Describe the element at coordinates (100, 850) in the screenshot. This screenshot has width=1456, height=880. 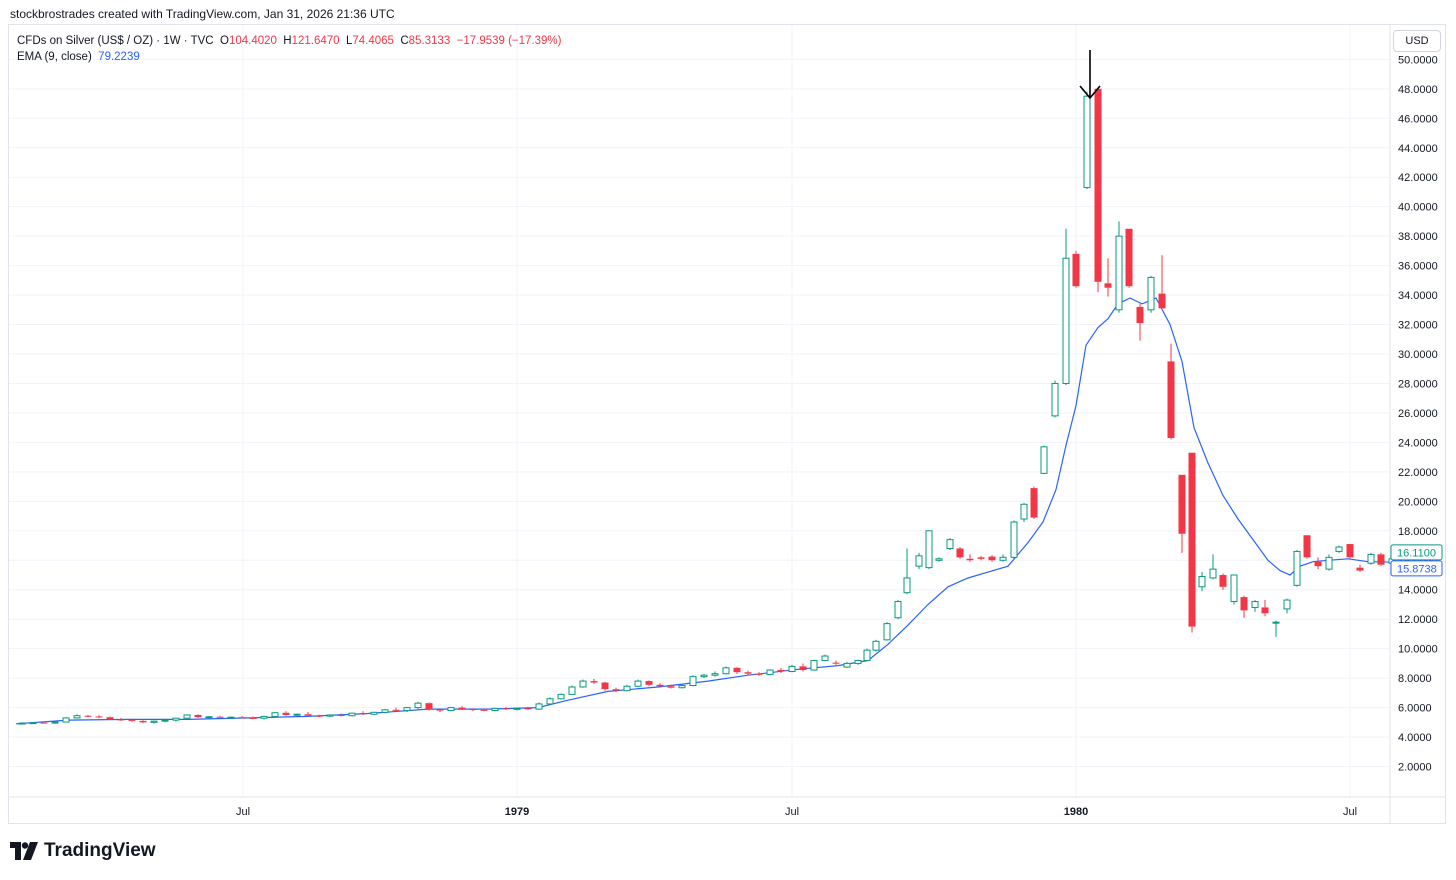
I see `logo-text: TradingView` at that location.